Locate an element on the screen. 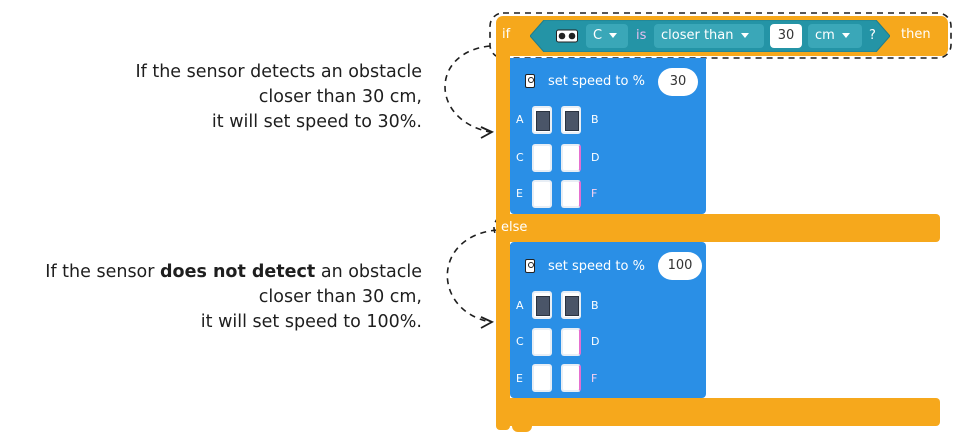  else-bar is located at coordinates (718, 228).